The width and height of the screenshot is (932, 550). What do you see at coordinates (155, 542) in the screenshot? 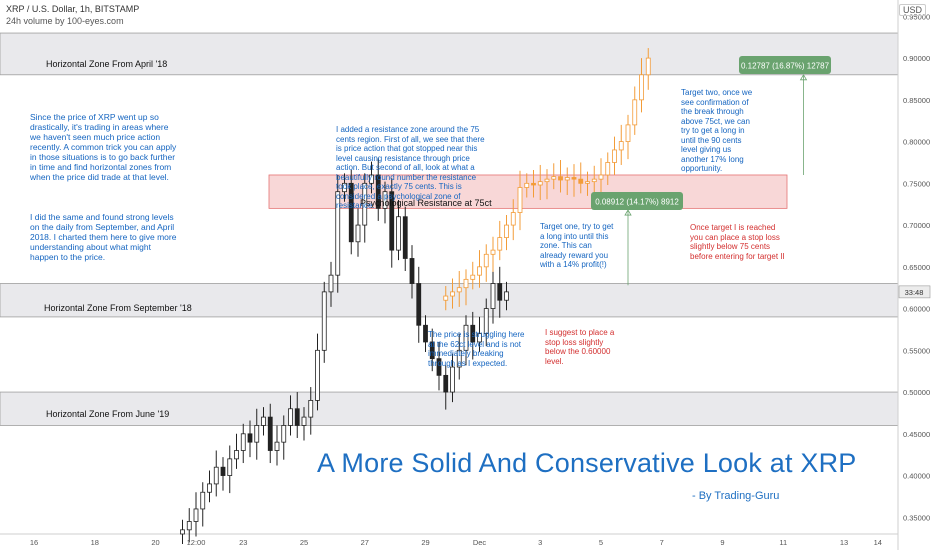
I see `x-tick-label: 20` at bounding box center [155, 542].